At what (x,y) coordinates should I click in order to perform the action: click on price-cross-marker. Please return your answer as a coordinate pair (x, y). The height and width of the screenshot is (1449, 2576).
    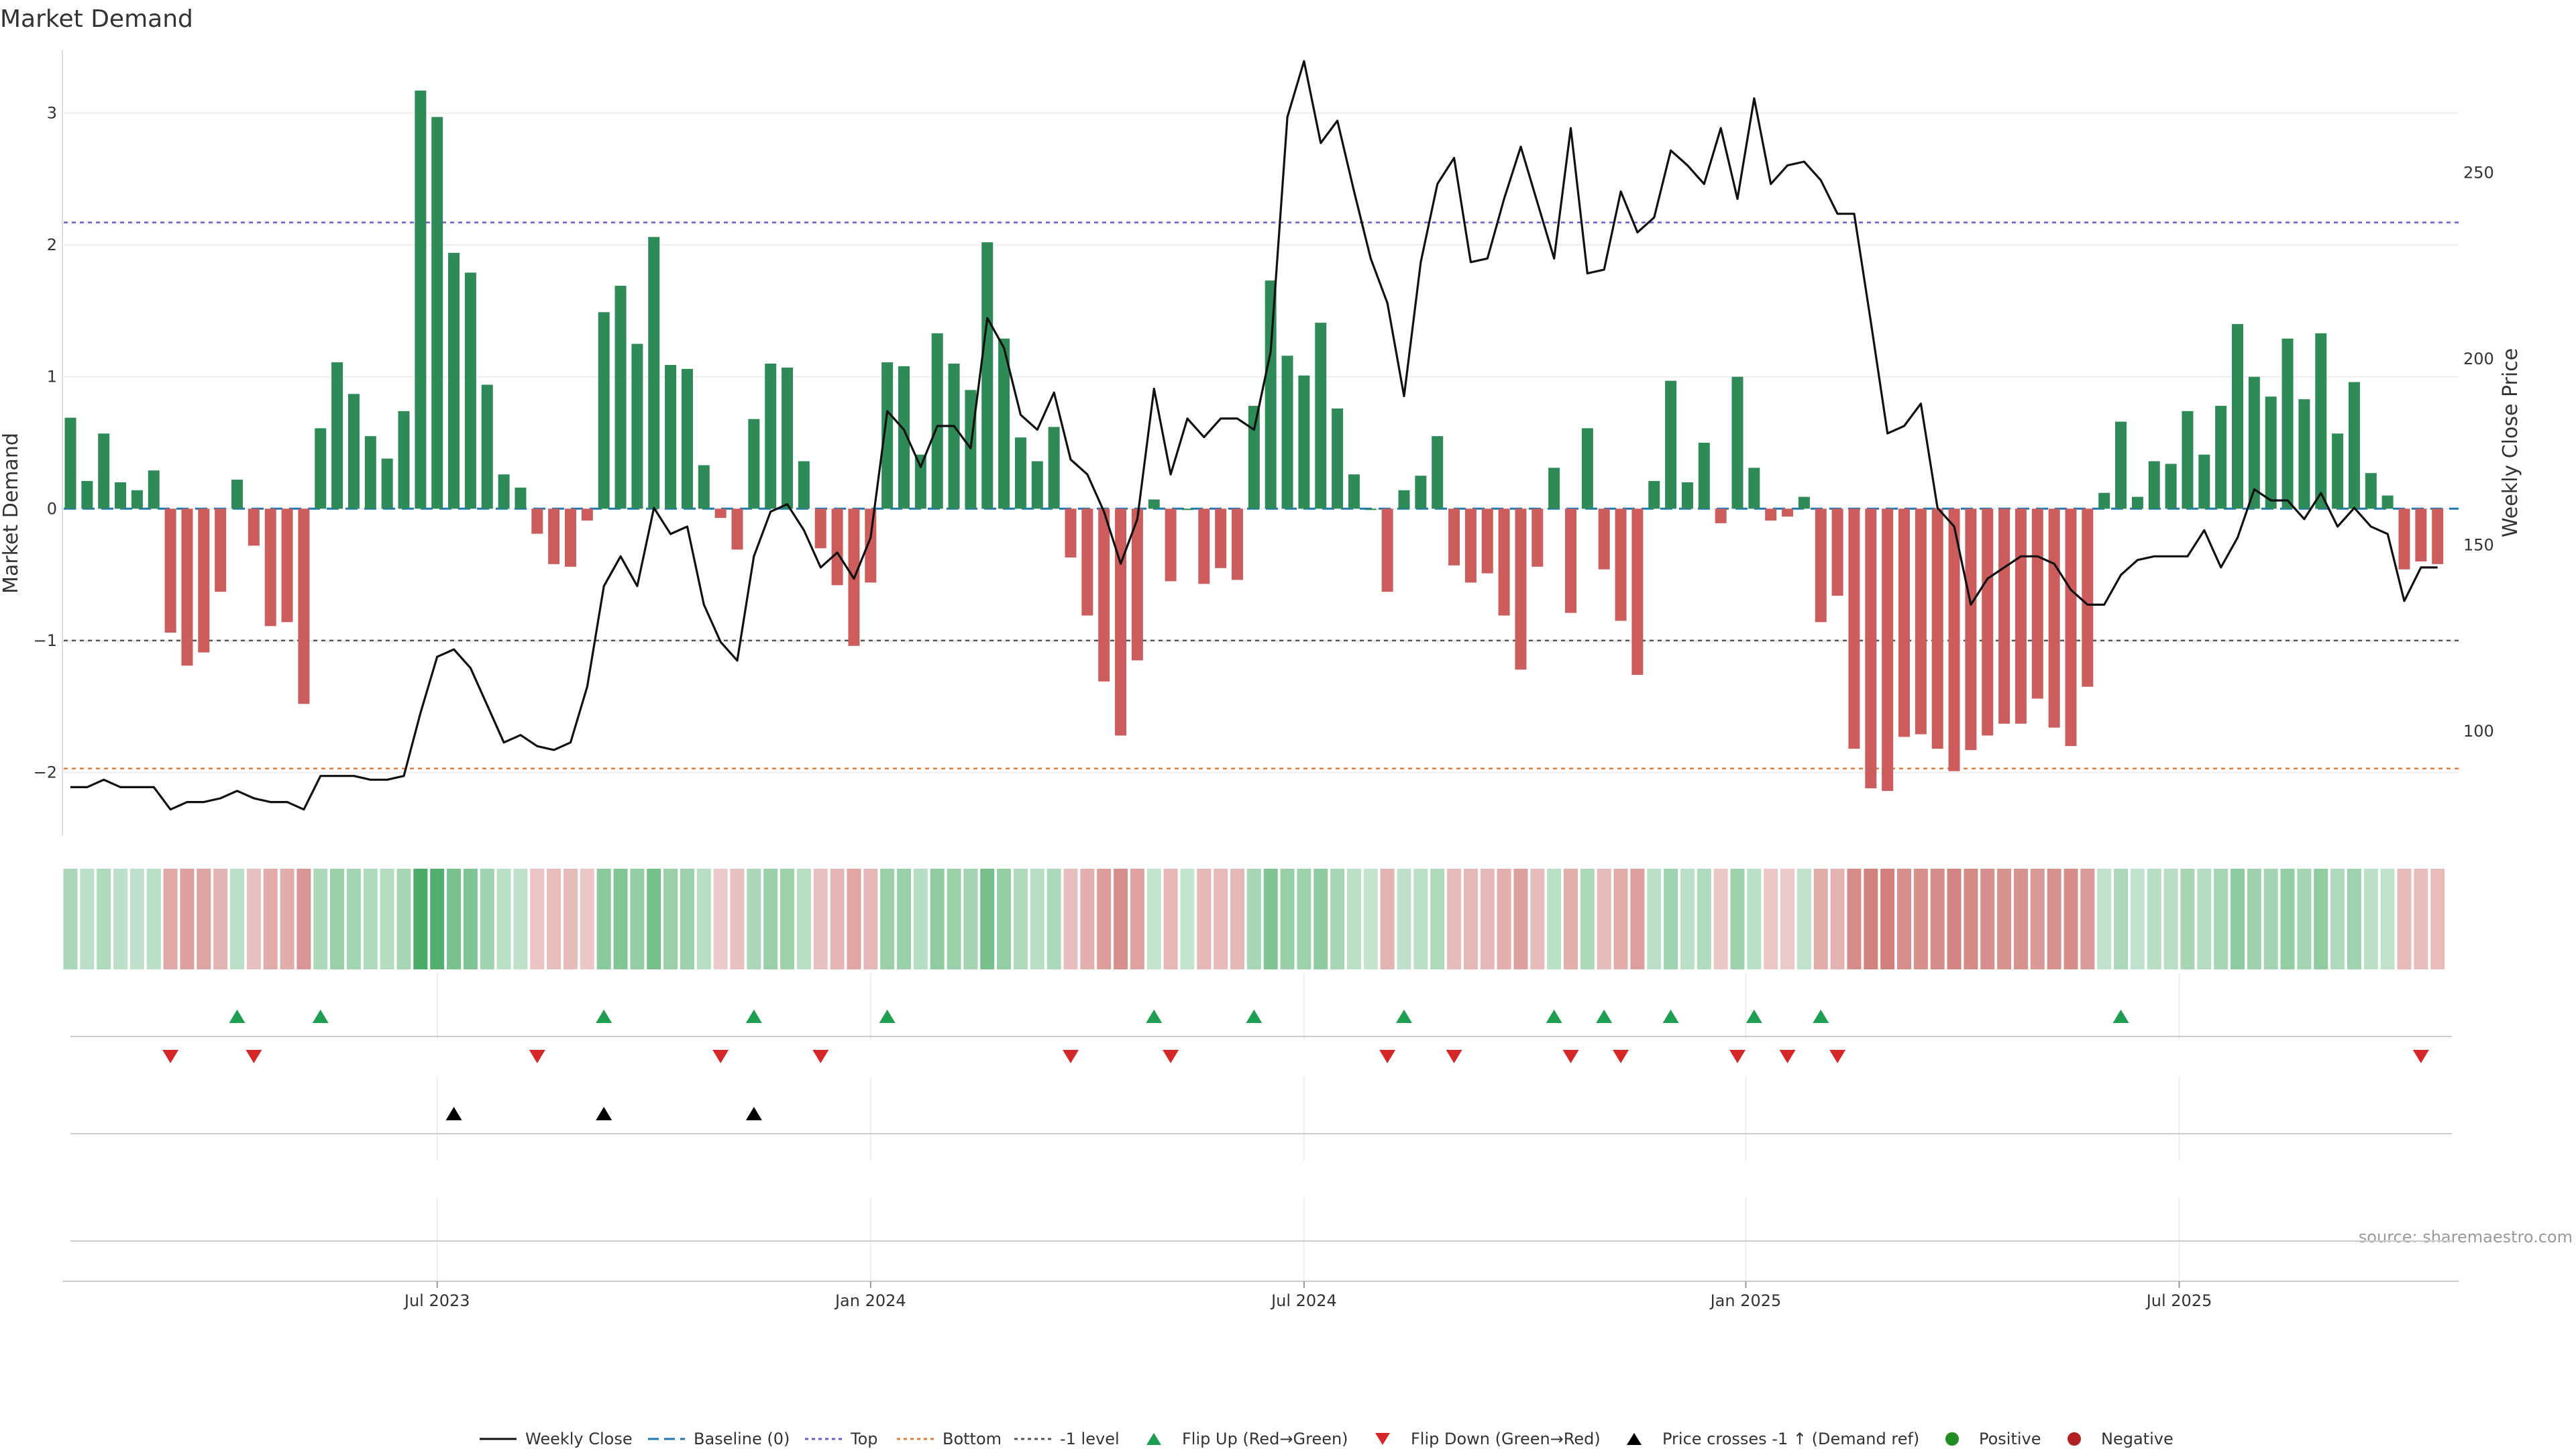
    Looking at the image, I should click on (753, 1113).